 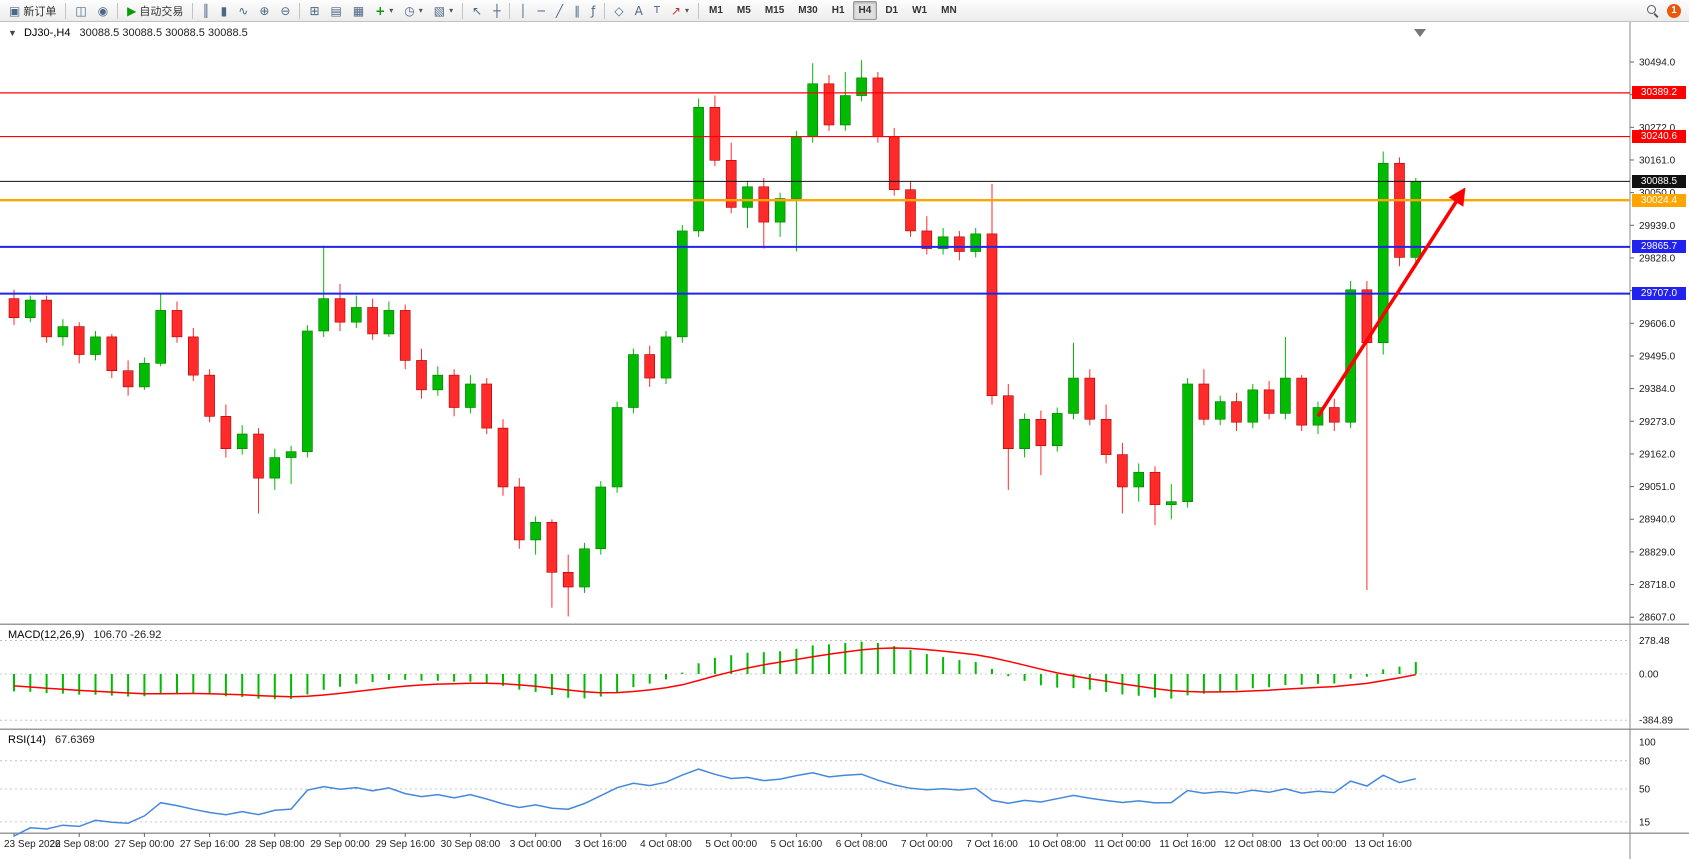 What do you see at coordinates (1659, 137) in the screenshot?
I see `price-line-tag: 30240.6` at bounding box center [1659, 137].